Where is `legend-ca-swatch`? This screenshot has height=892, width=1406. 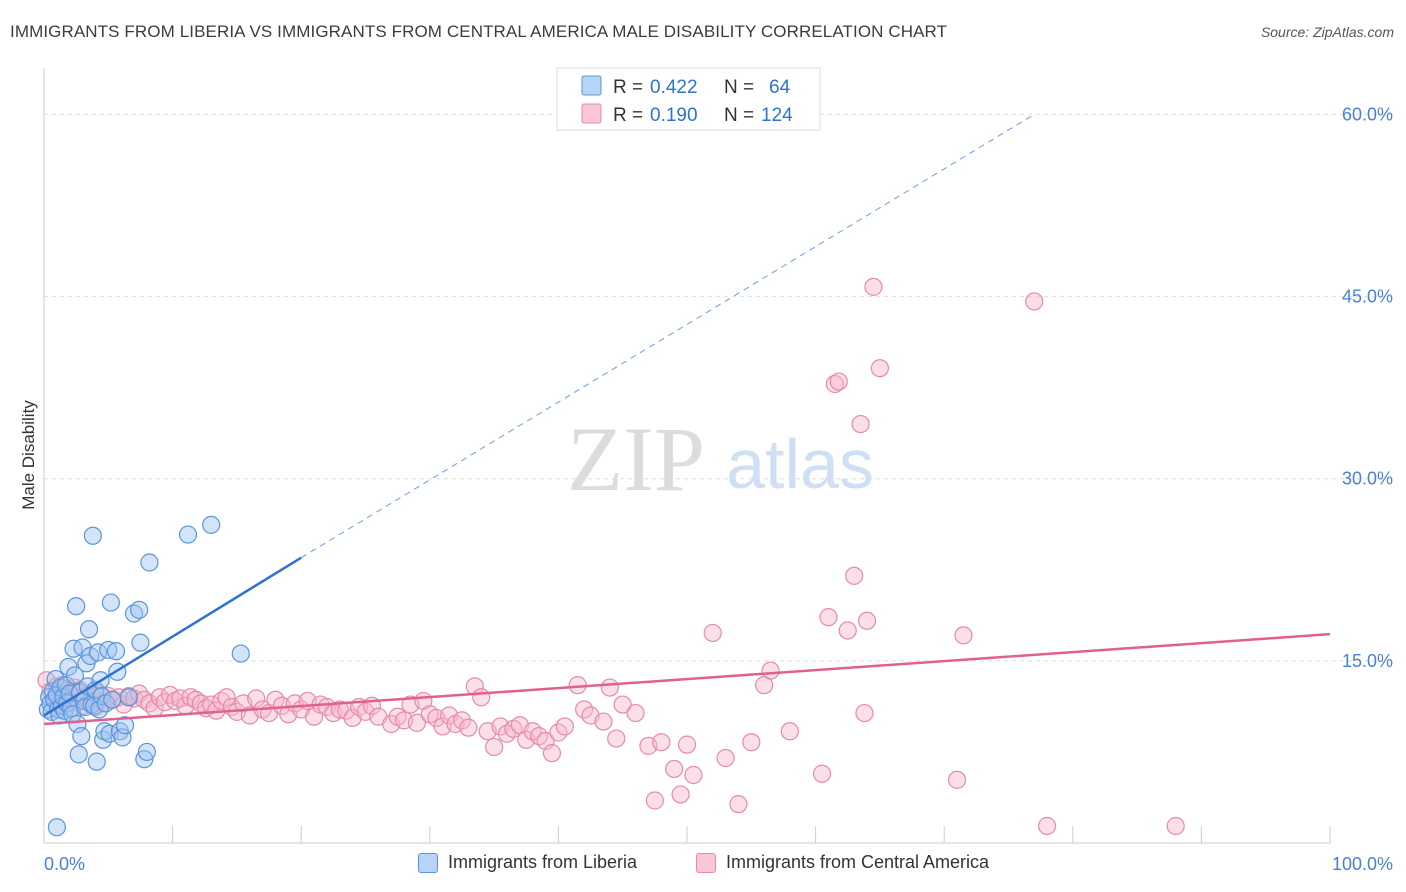
legend-ca-swatch is located at coordinates (591, 113).